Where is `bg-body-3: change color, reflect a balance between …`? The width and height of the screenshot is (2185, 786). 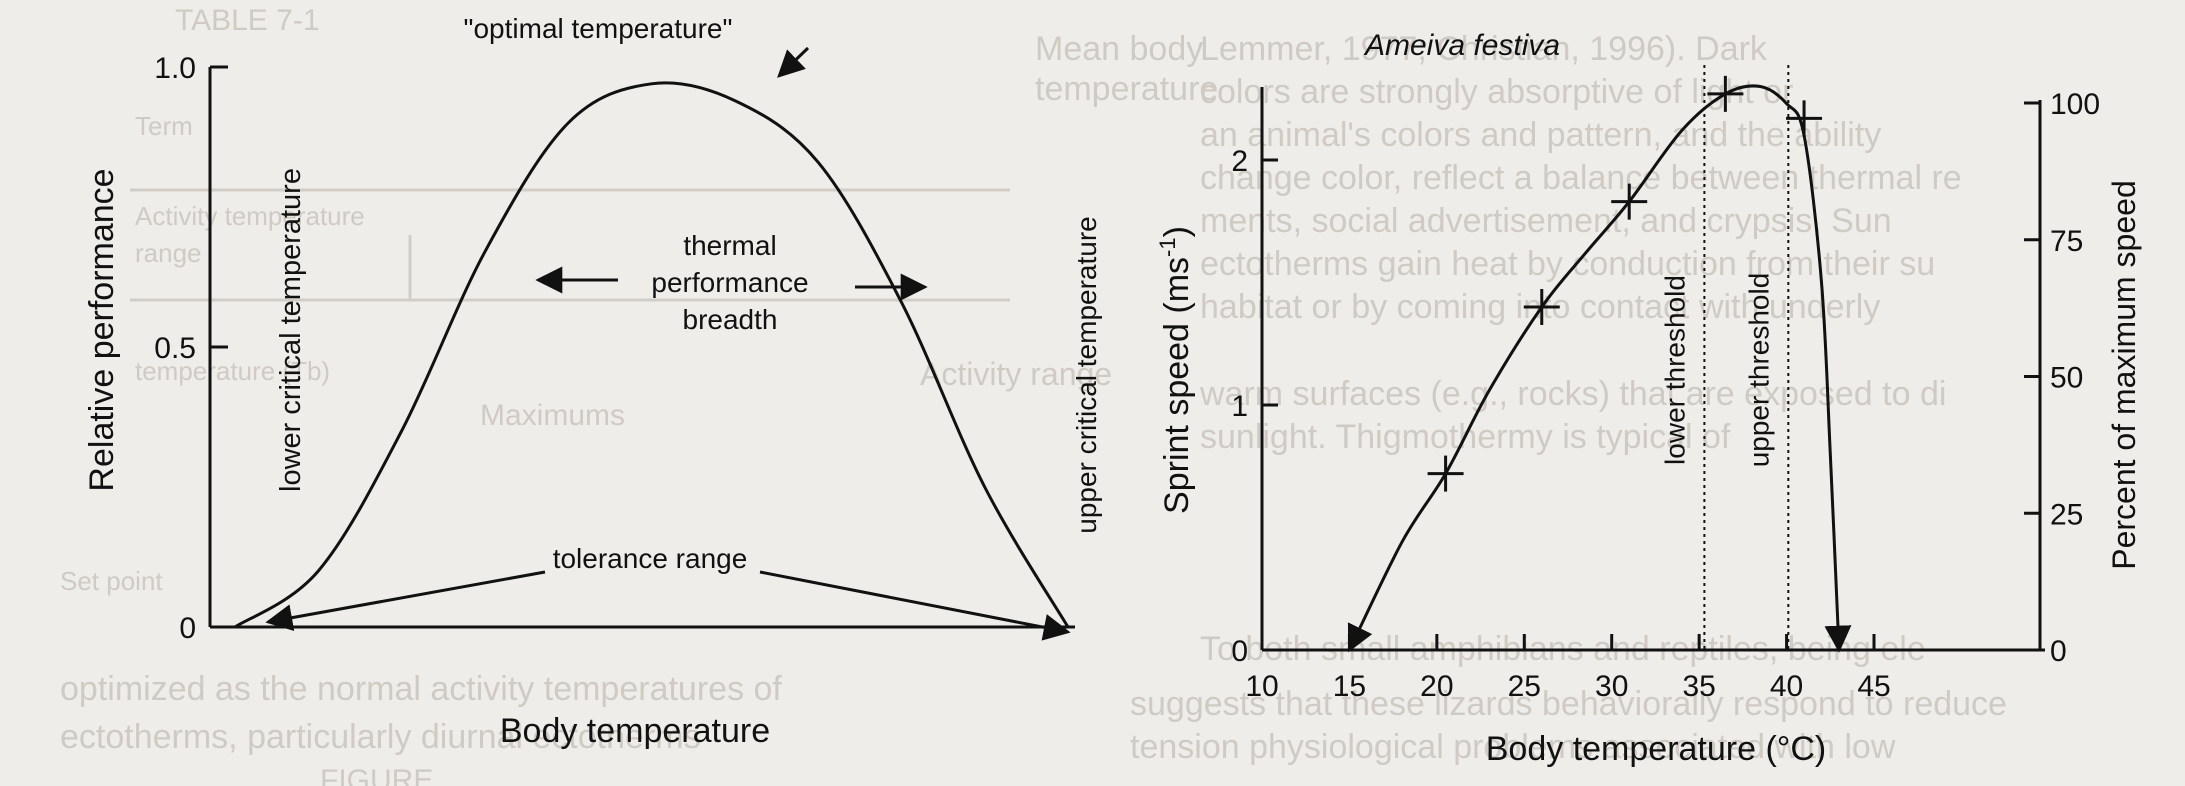
bg-body-3: change color, reflect a balance between … is located at coordinates (1581, 178).